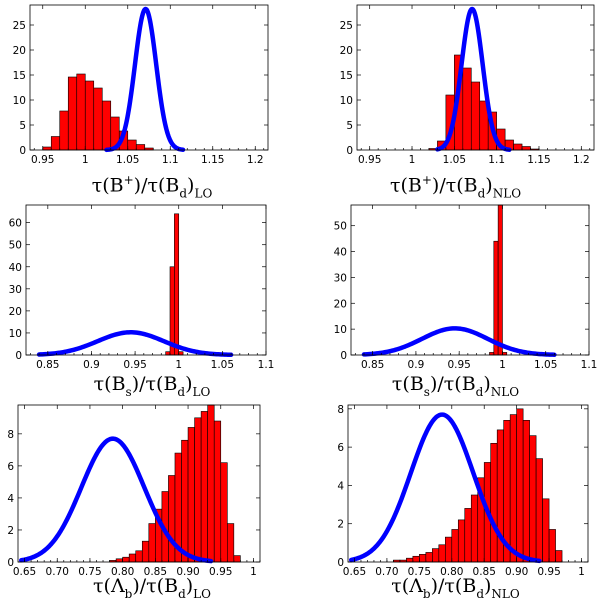 This screenshot has height=604, width=607. What do you see at coordinates (496, 160) in the screenshot?
I see `xtick-label-1-3: 1.1` at bounding box center [496, 160].